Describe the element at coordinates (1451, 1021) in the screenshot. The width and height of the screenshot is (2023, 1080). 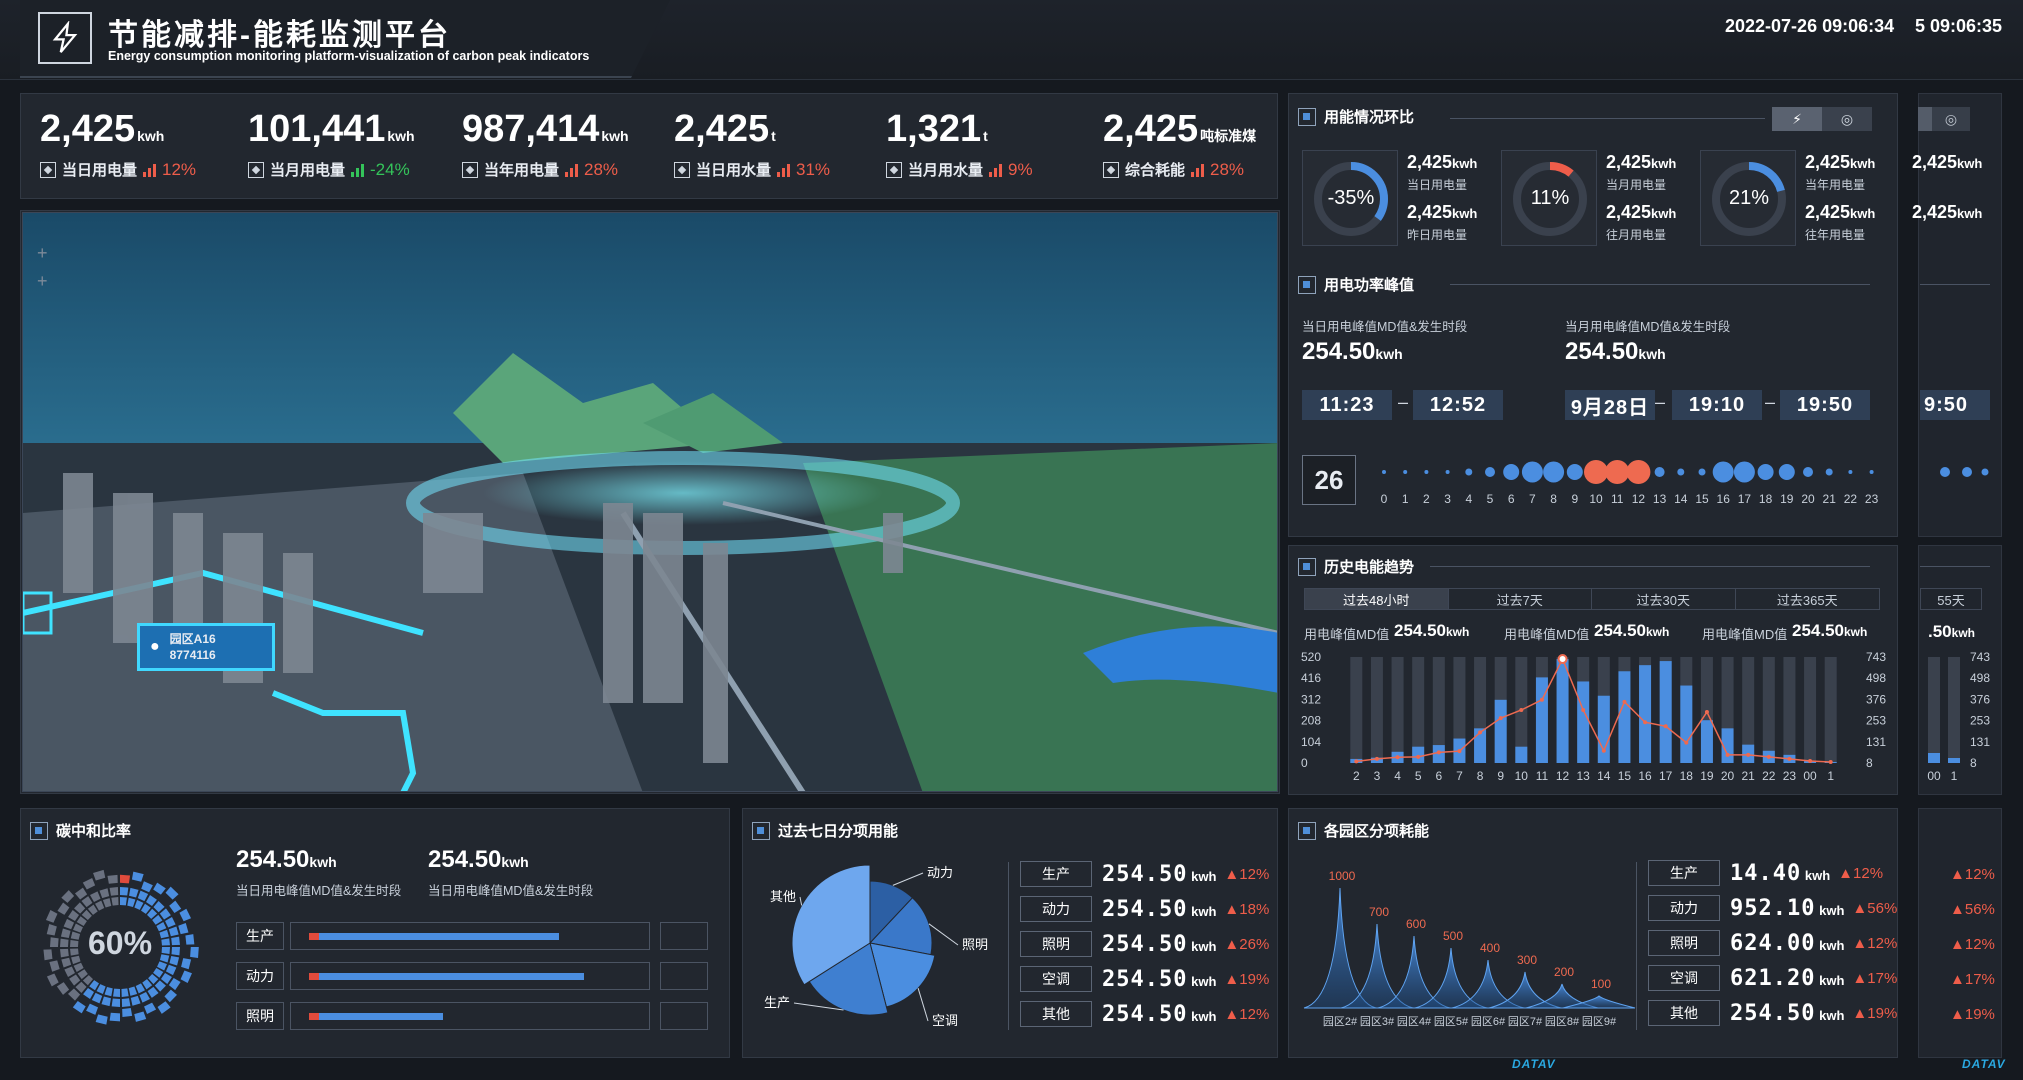
I see `zone-x-tick: 园区5#` at that location.